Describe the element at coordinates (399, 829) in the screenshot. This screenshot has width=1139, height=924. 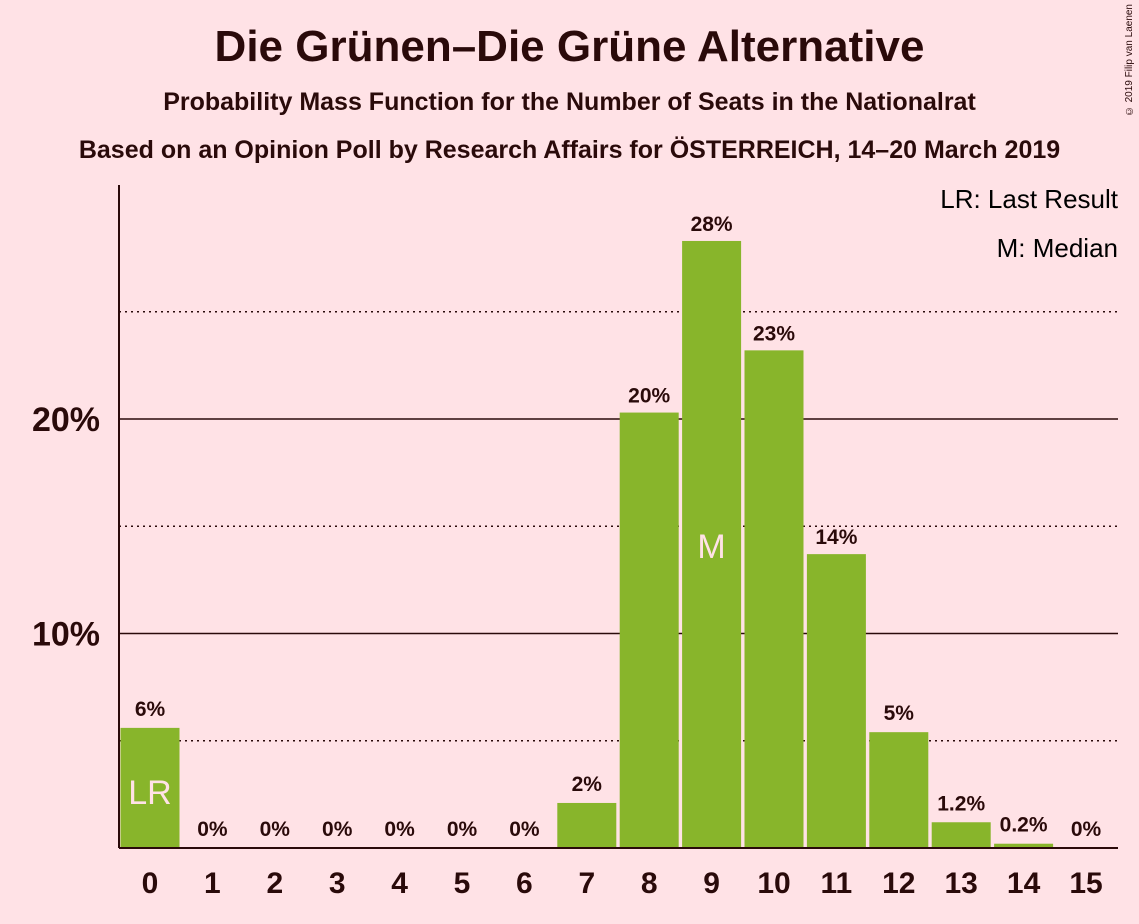
I see `value-label-4: 0%` at that location.